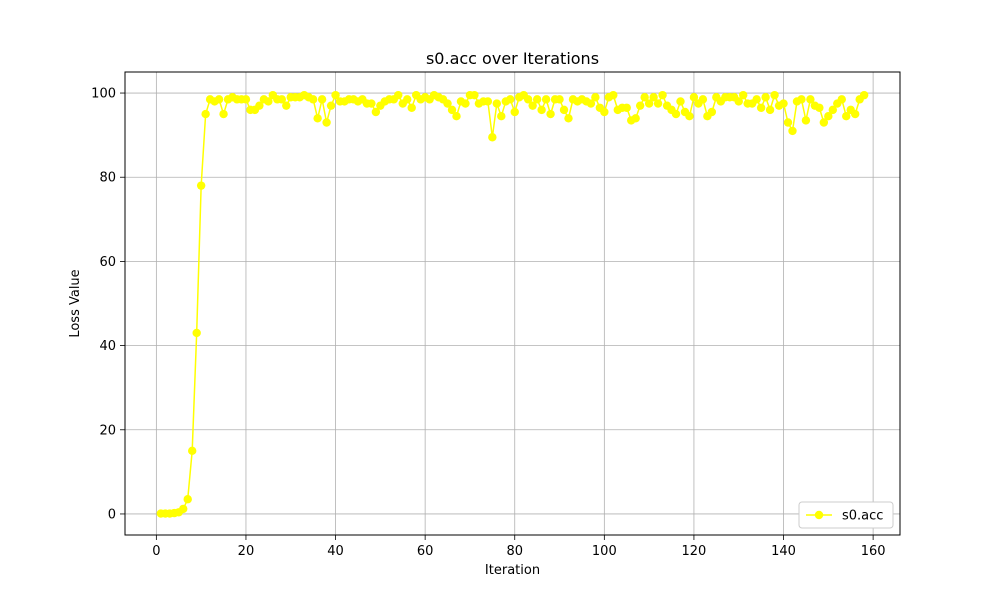  Describe the element at coordinates (103, 94) in the screenshot. I see `y-tick-label: 100` at that location.